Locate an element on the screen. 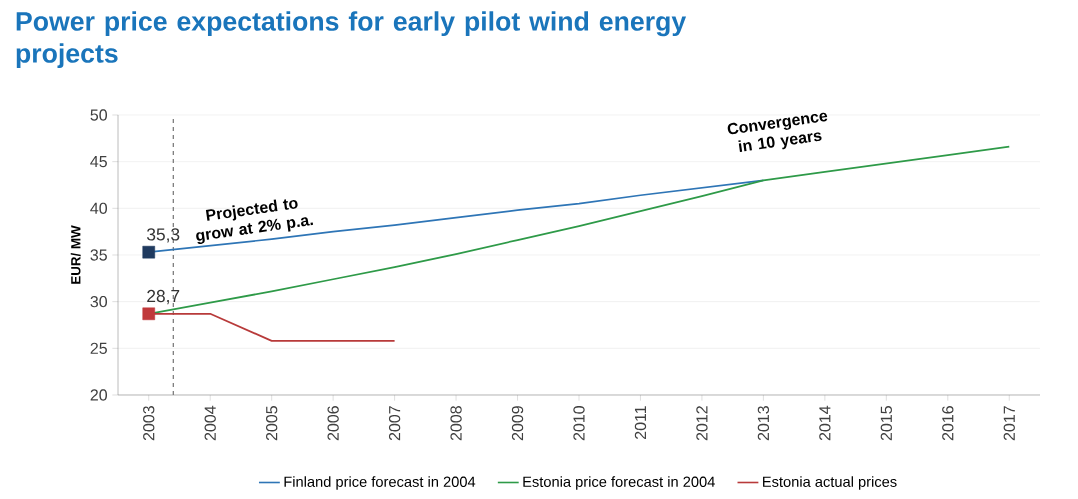 Image resolution: width=1078 pixels, height=499 pixels. y-tick-label: 25 is located at coordinates (98, 348).